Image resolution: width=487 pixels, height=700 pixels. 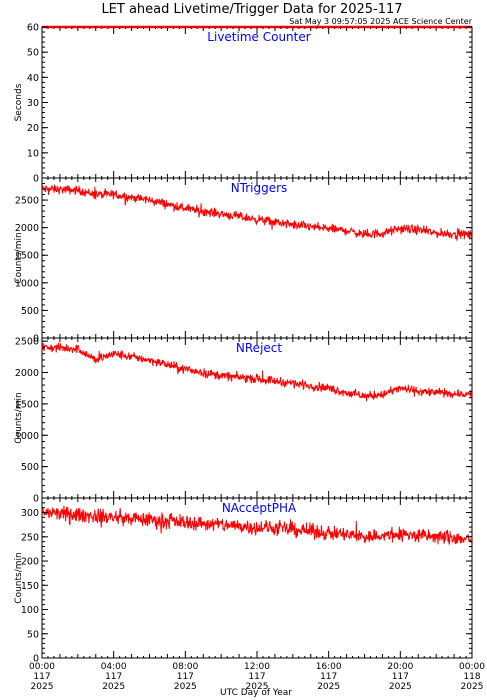 I want to click on y-tick-label: 20, so click(x=33, y=128).